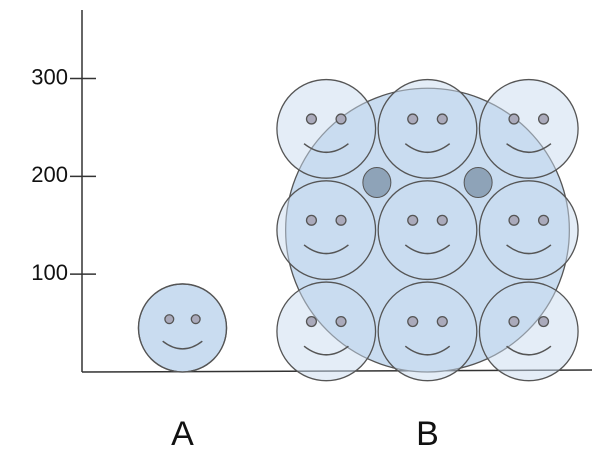  Describe the element at coordinates (49, 174) in the screenshot. I see `y-tick-label: 200` at that location.